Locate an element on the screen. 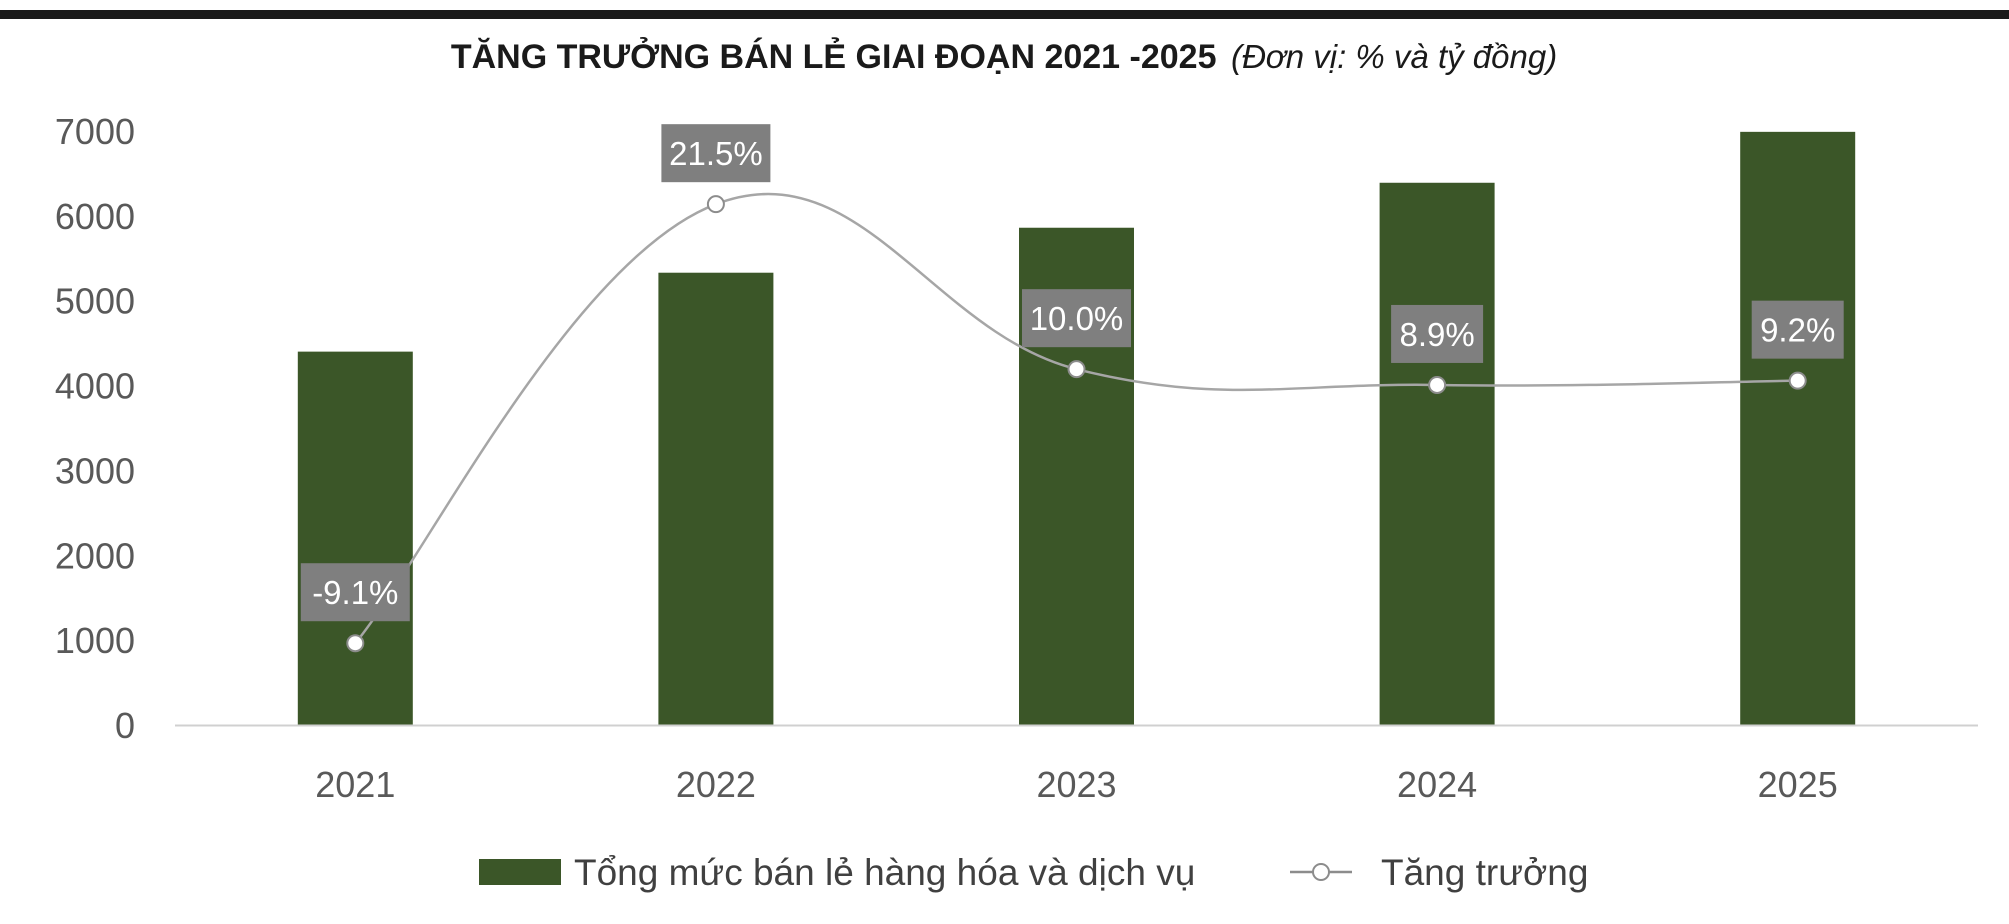 Image resolution: width=2009 pixels, height=924 pixels. x-tick-label: 2022 is located at coordinates (716, 784).